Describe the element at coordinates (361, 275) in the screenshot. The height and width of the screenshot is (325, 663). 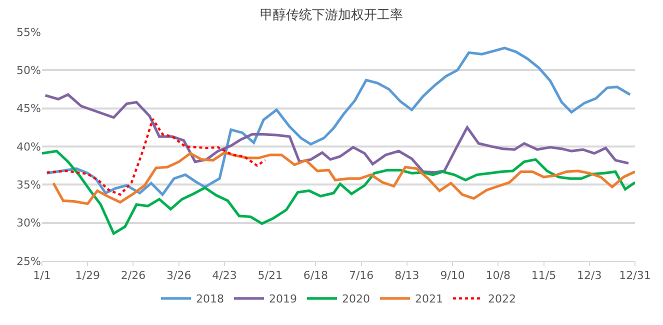
I see `x-tick-label: 7/16` at that location.